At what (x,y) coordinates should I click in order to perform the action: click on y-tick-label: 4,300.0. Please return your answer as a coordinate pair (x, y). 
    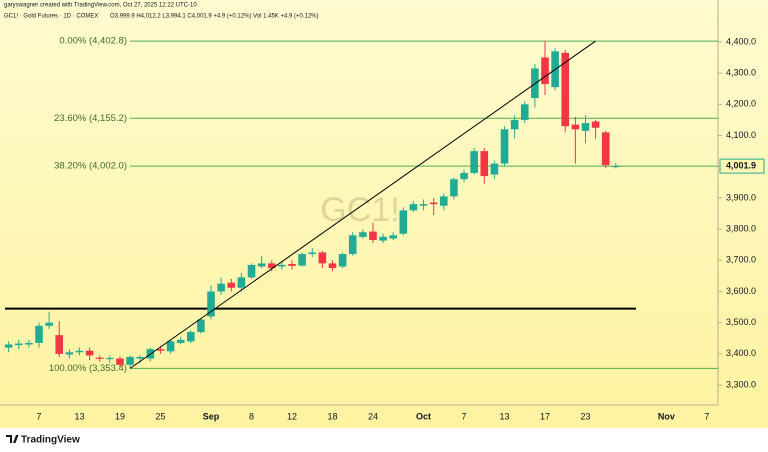
    Looking at the image, I should click on (741, 73).